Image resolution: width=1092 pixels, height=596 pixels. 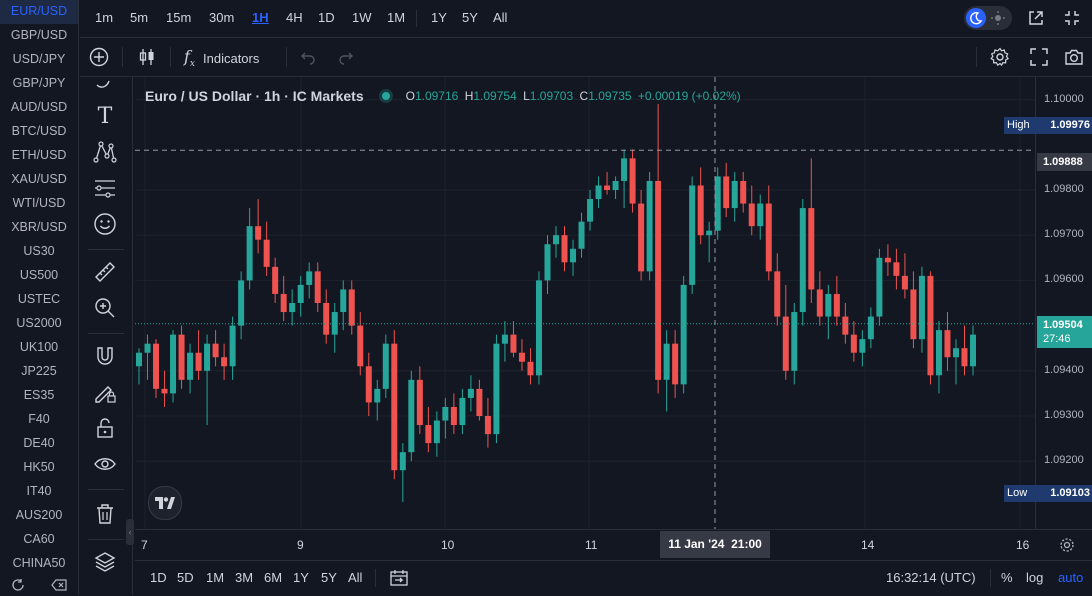 What do you see at coordinates (329, 577) in the screenshot?
I see `bottom-range-5Y: 5Y` at bounding box center [329, 577].